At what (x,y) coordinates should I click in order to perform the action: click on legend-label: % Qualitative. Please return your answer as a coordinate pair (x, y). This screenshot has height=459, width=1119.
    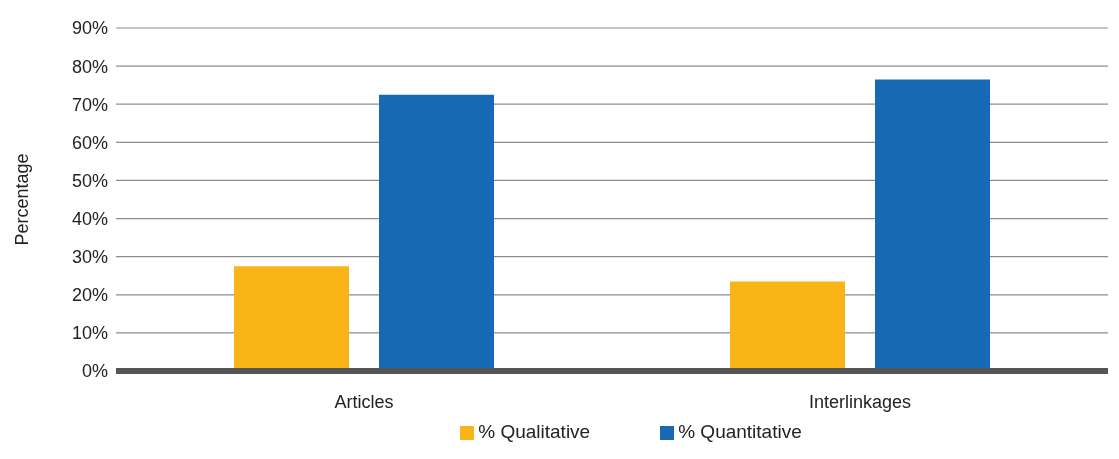
    Looking at the image, I should click on (534, 431).